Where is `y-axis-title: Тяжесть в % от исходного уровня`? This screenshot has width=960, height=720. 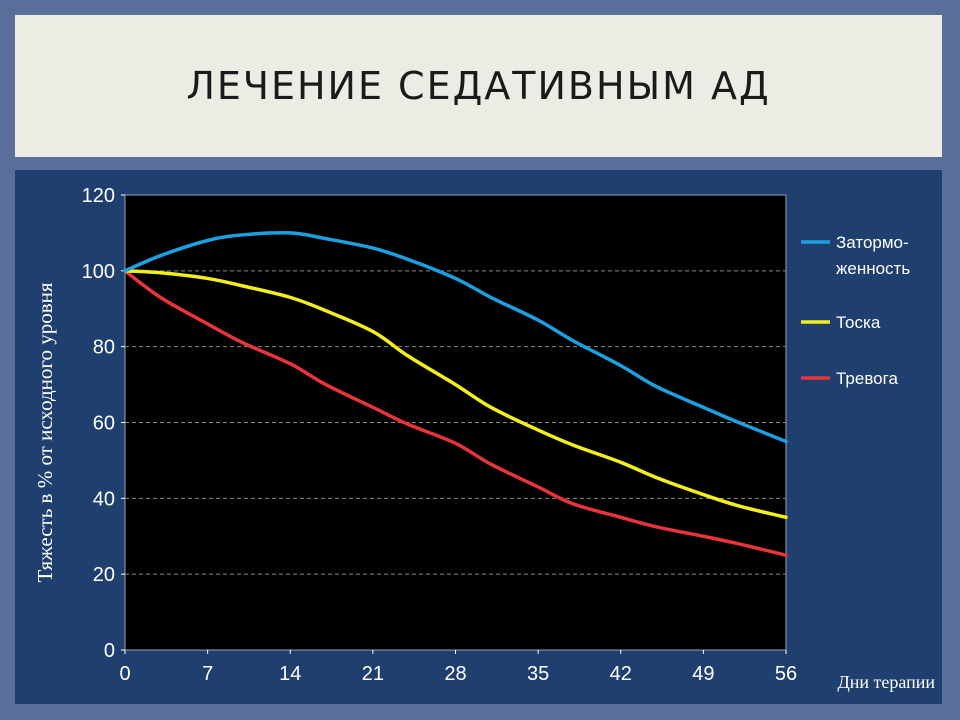
y-axis-title: Тяжесть в % от исходного уровня is located at coordinates (45, 432).